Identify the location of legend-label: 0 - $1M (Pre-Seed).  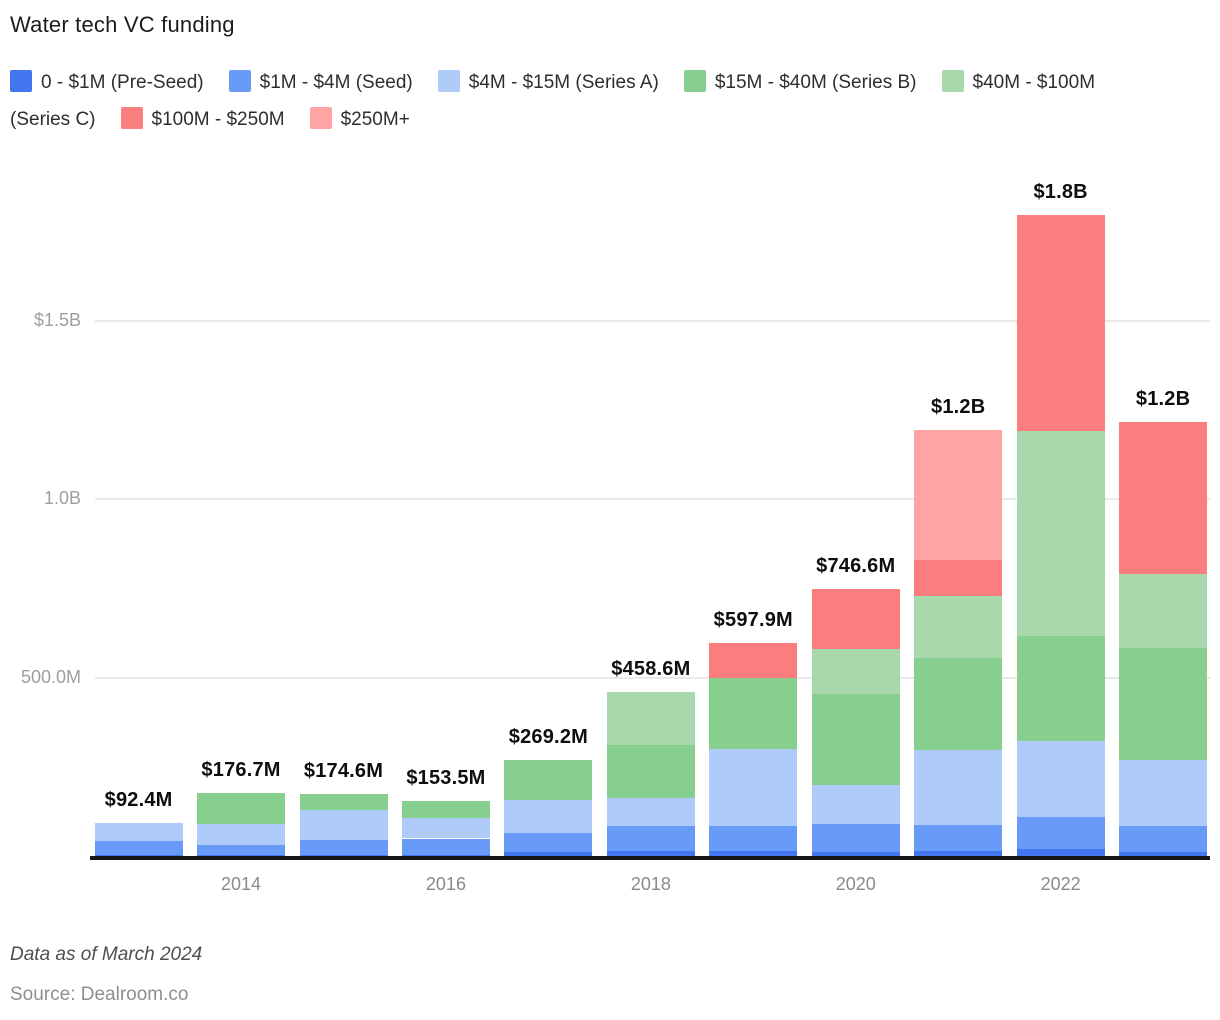
(122, 82).